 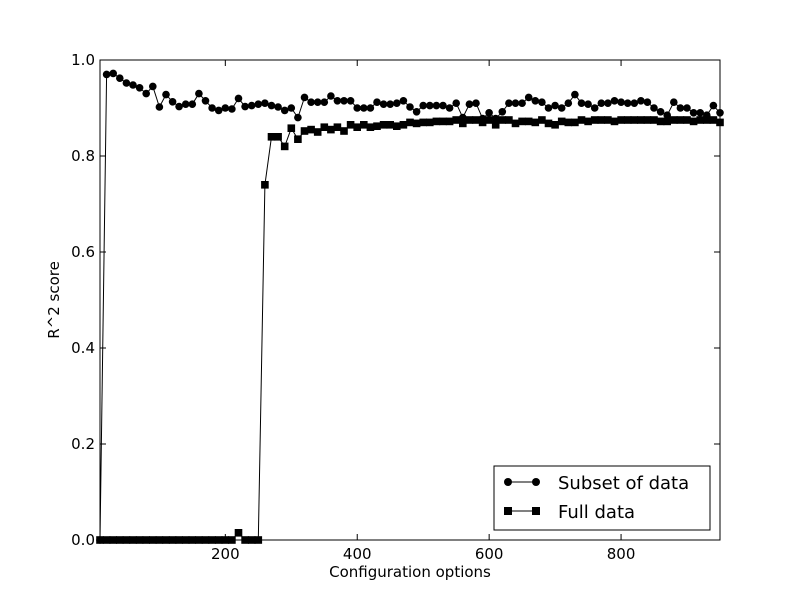 I want to click on legend-entry-subset: Subset of data, so click(x=596, y=483).